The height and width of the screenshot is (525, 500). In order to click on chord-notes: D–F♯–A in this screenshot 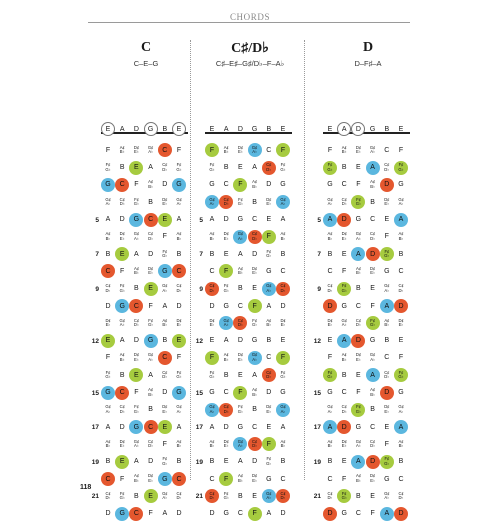, I will do `click(368, 63)`.